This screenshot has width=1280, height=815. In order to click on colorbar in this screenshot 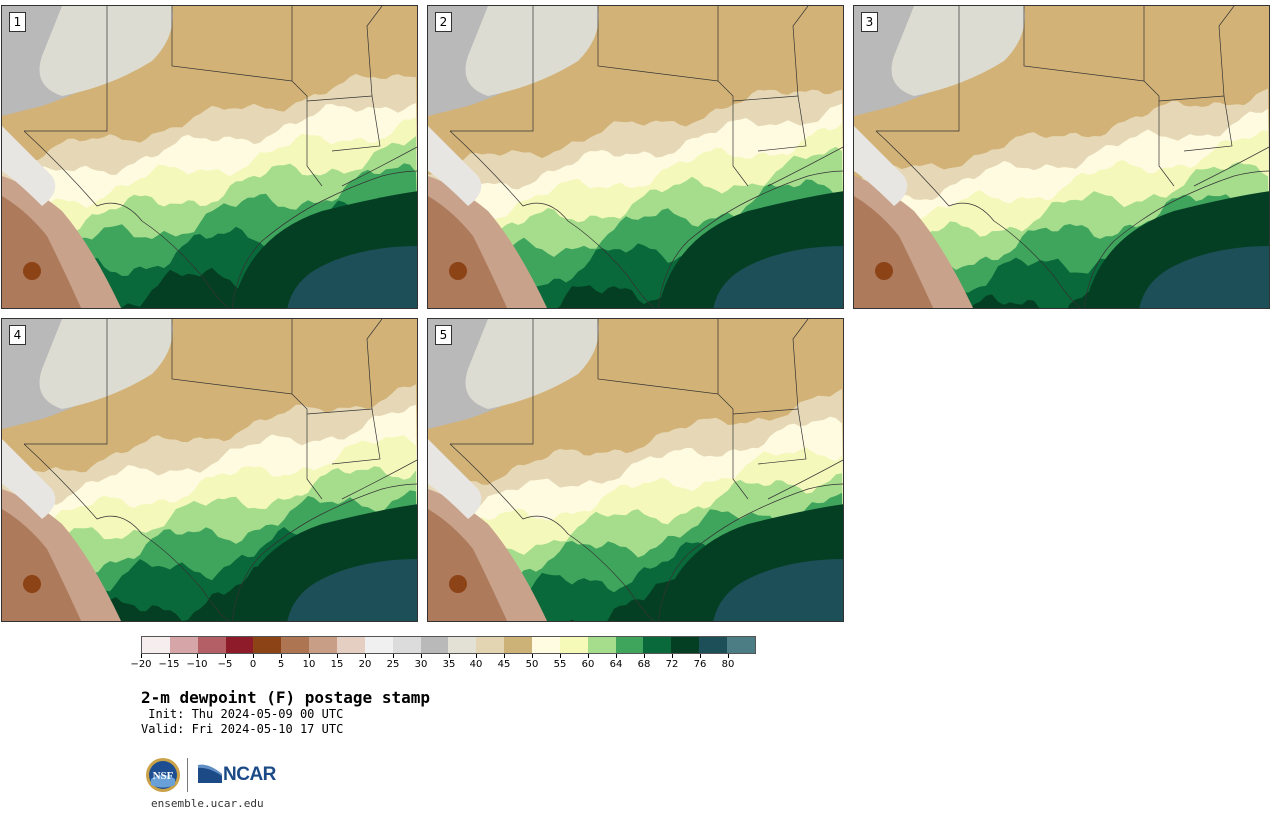, I will do `click(448, 645)`.